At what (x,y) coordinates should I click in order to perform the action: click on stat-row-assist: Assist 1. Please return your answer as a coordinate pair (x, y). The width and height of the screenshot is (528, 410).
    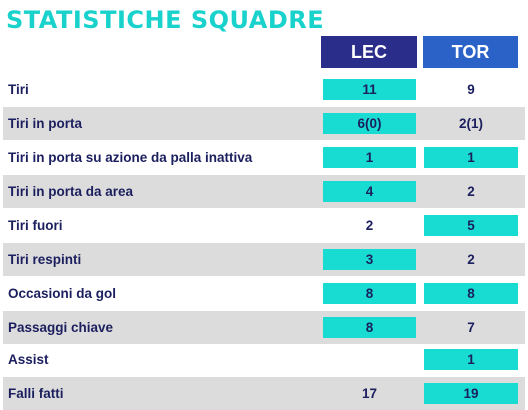
    Looking at the image, I should click on (264, 359).